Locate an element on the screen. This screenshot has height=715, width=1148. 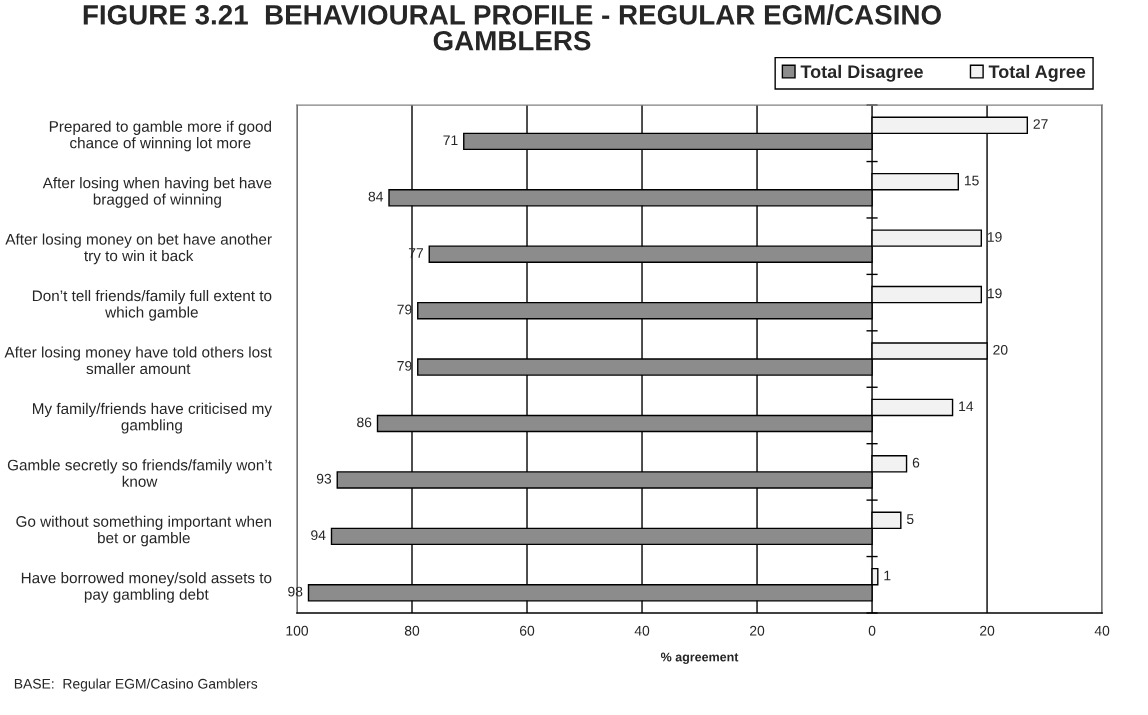
data-label: 5 is located at coordinates (910, 519).